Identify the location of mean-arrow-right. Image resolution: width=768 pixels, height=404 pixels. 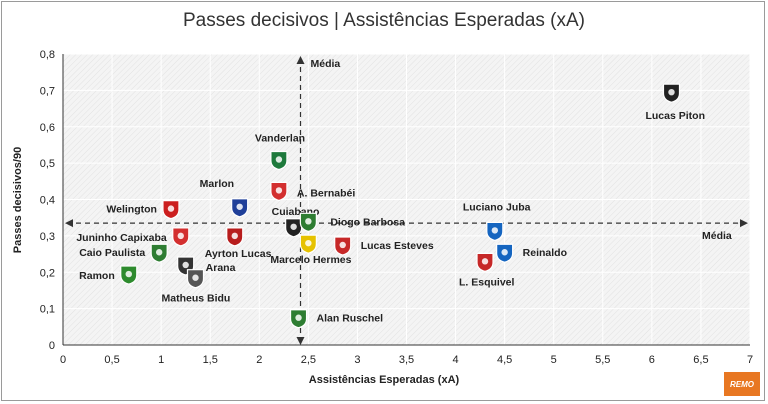
(744, 223).